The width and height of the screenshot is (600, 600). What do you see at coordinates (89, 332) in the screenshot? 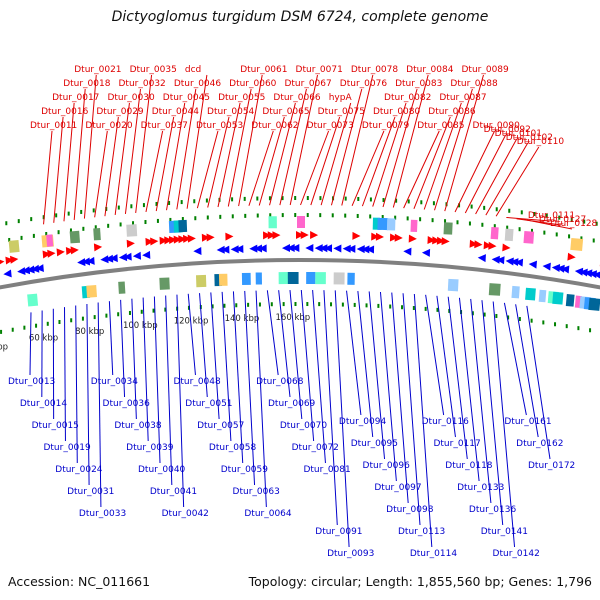
I see `scale-label: 80 kbp` at bounding box center [89, 332].